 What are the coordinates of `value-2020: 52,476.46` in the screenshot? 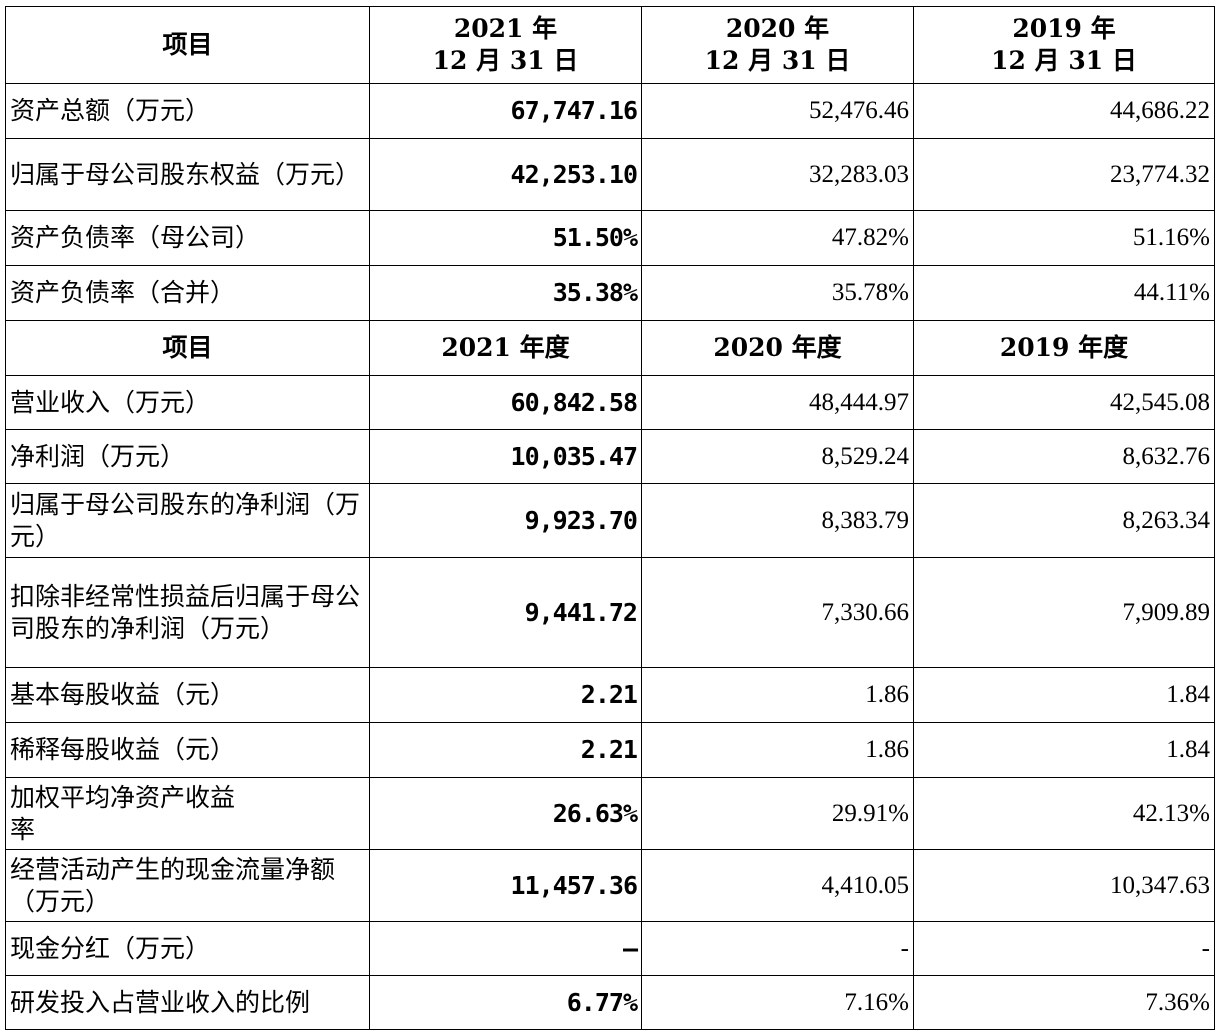 It's located at (777, 111).